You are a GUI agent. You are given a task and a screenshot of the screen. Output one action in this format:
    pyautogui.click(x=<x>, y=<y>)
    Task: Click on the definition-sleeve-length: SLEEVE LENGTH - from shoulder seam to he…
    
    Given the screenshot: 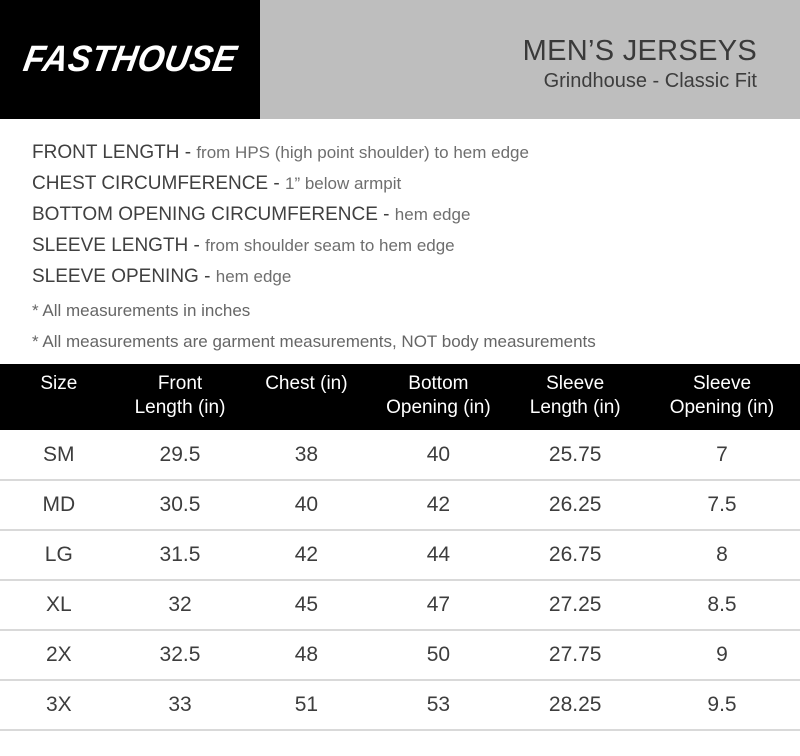 What is the action you would take?
    pyautogui.click(x=416, y=245)
    